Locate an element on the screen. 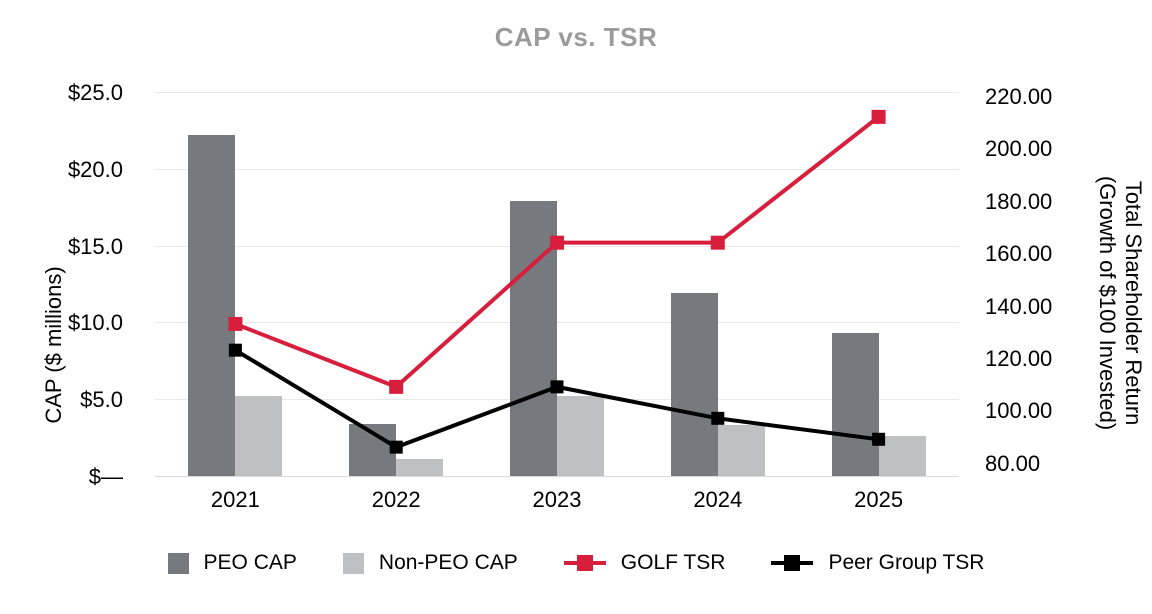  legend-item-golf-tsr: GOLF TSR is located at coordinates (644, 562).